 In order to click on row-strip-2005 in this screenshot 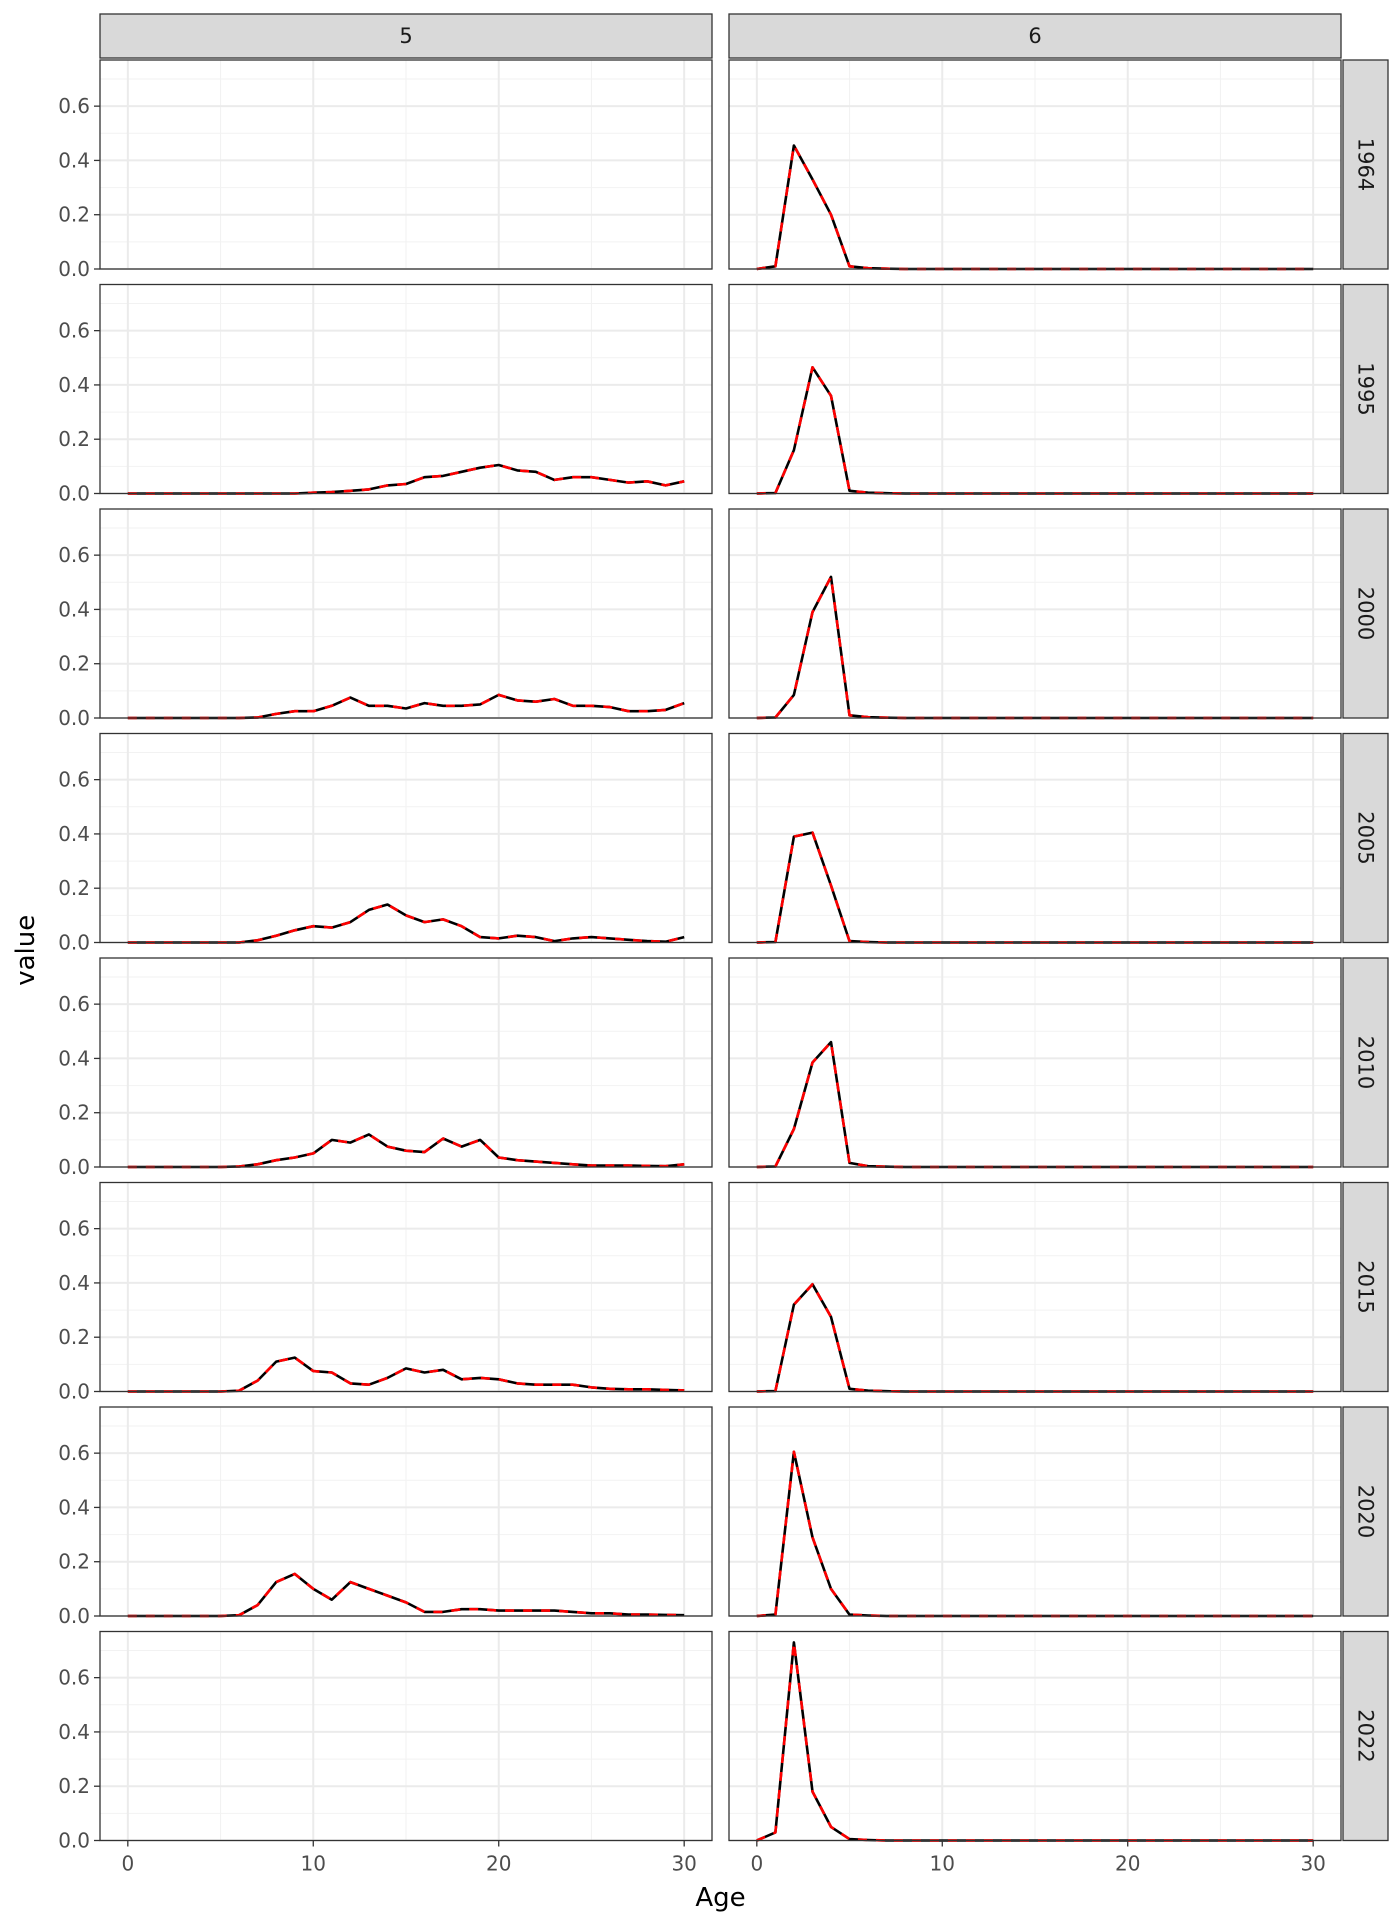, I will do `click(1365, 838)`.